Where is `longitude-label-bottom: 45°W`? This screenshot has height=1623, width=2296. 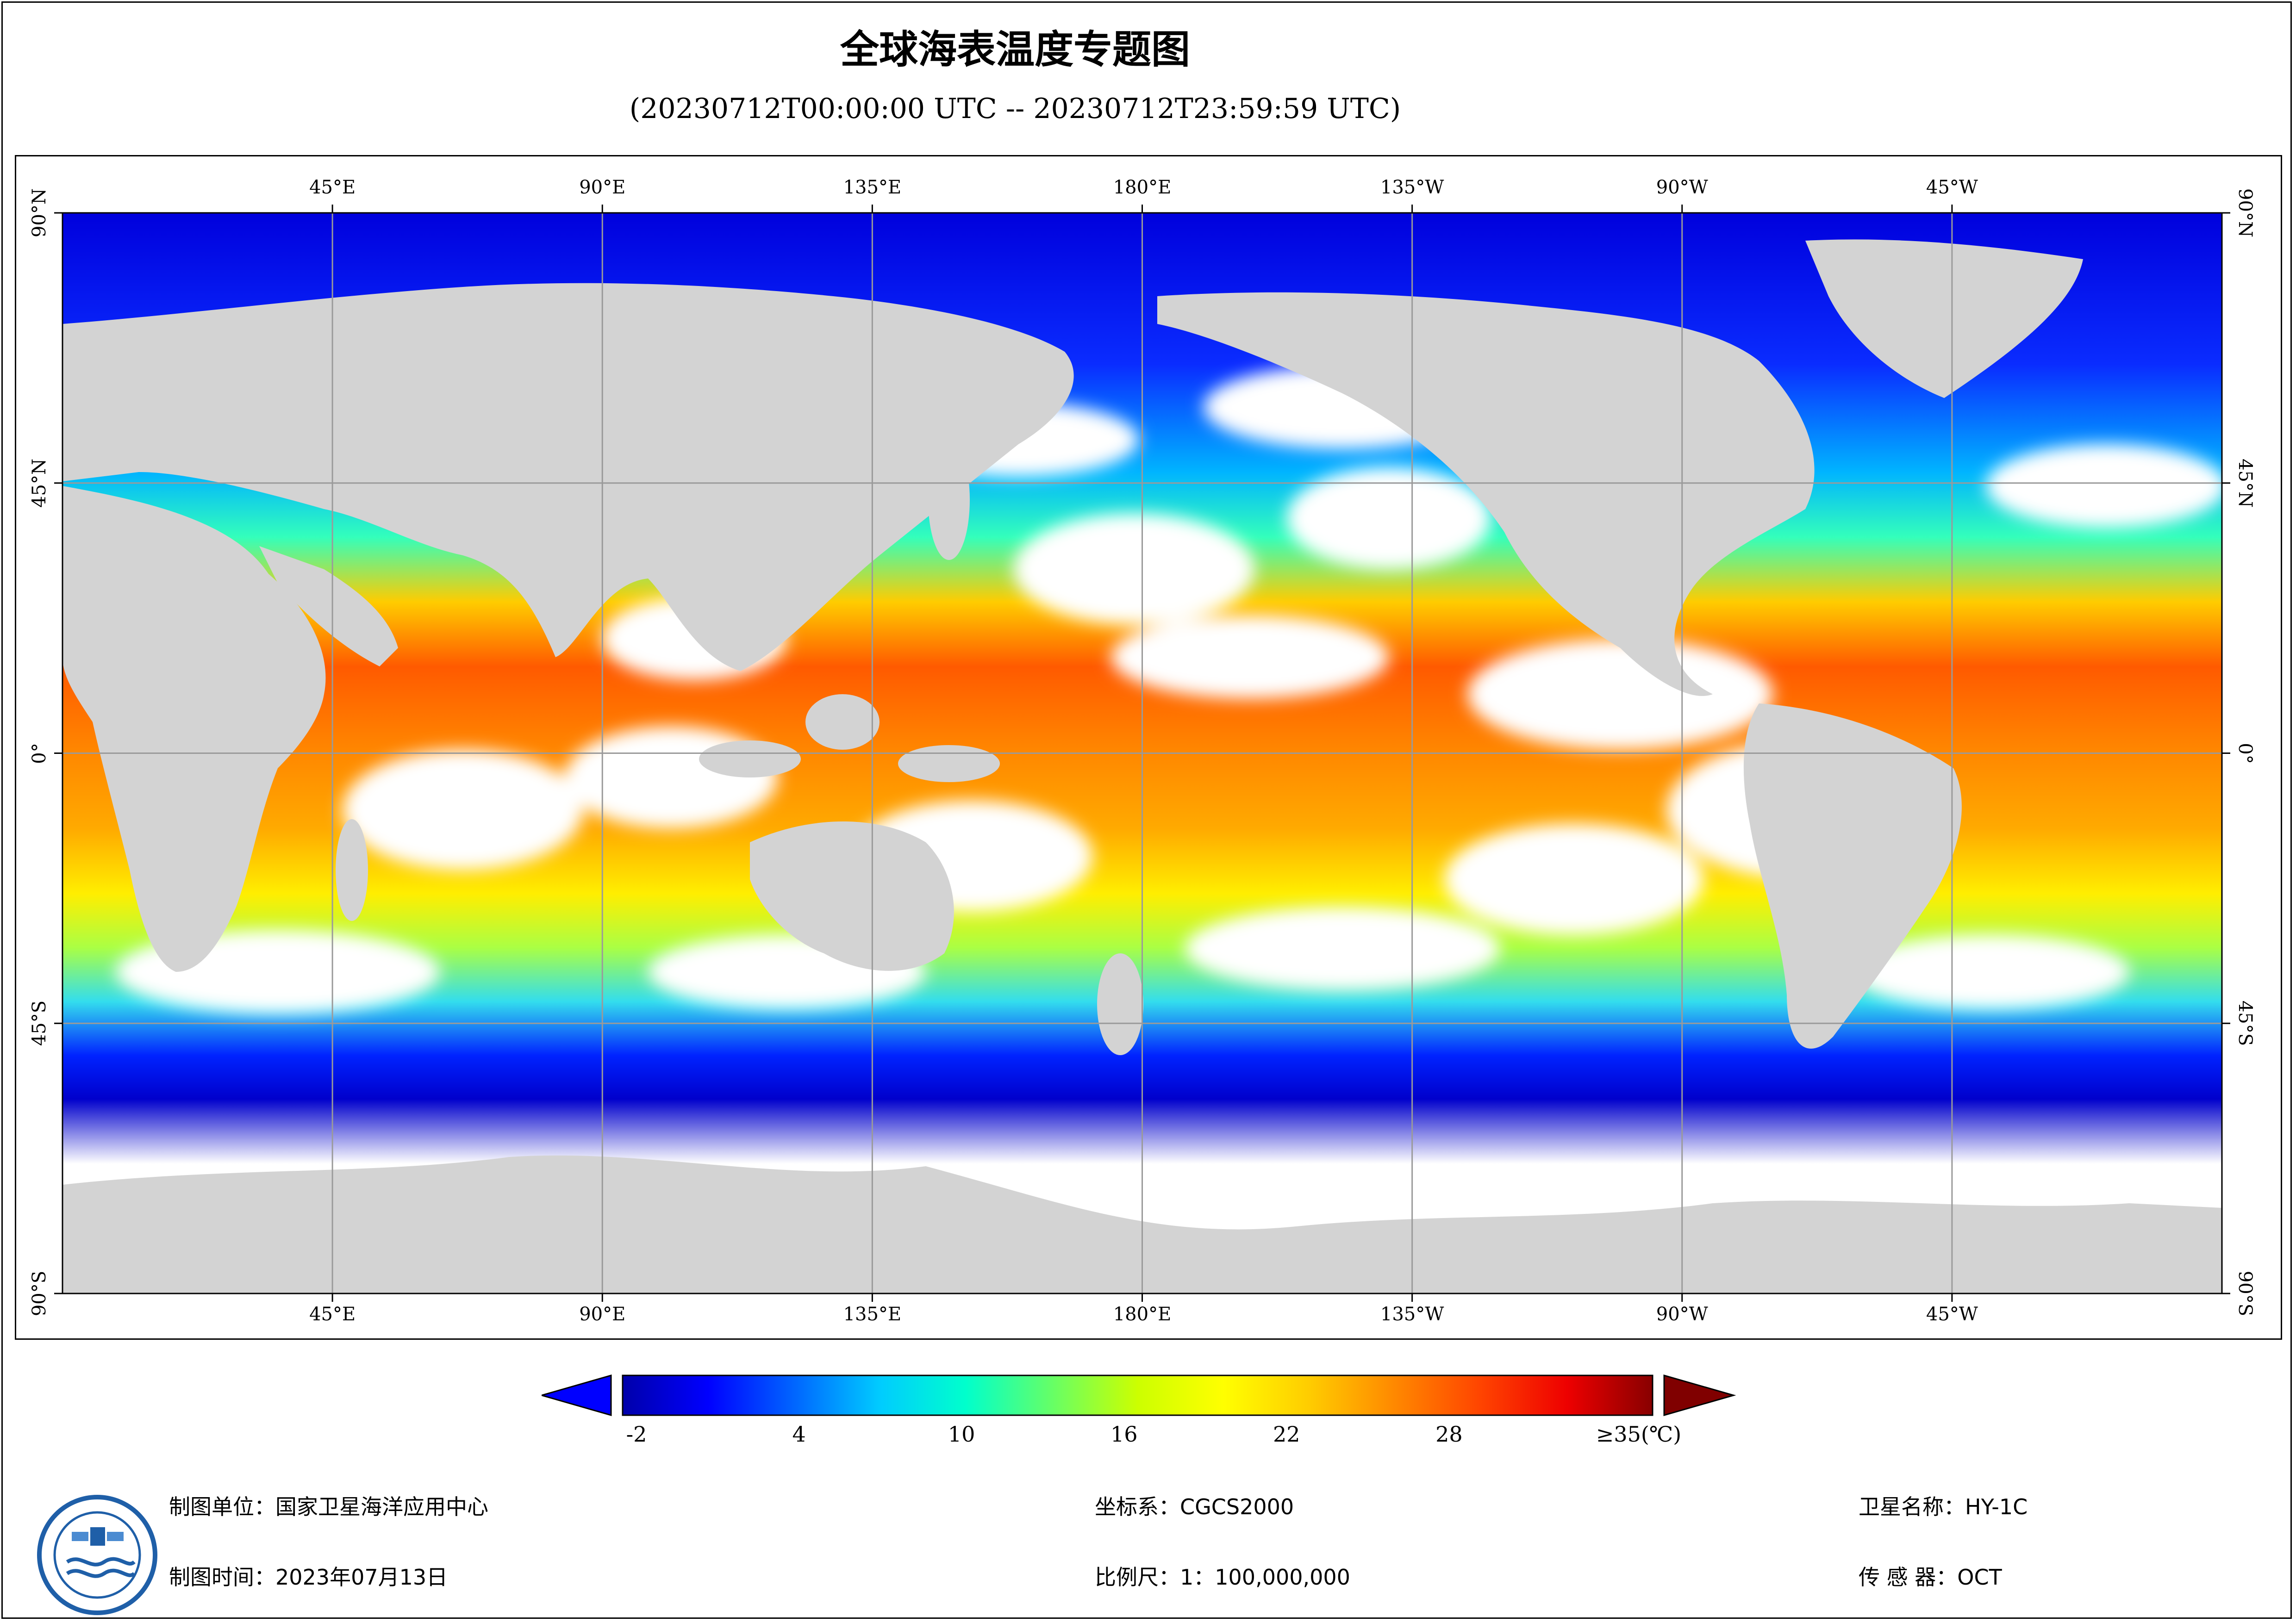
longitude-label-bottom: 45°W is located at coordinates (1952, 1314).